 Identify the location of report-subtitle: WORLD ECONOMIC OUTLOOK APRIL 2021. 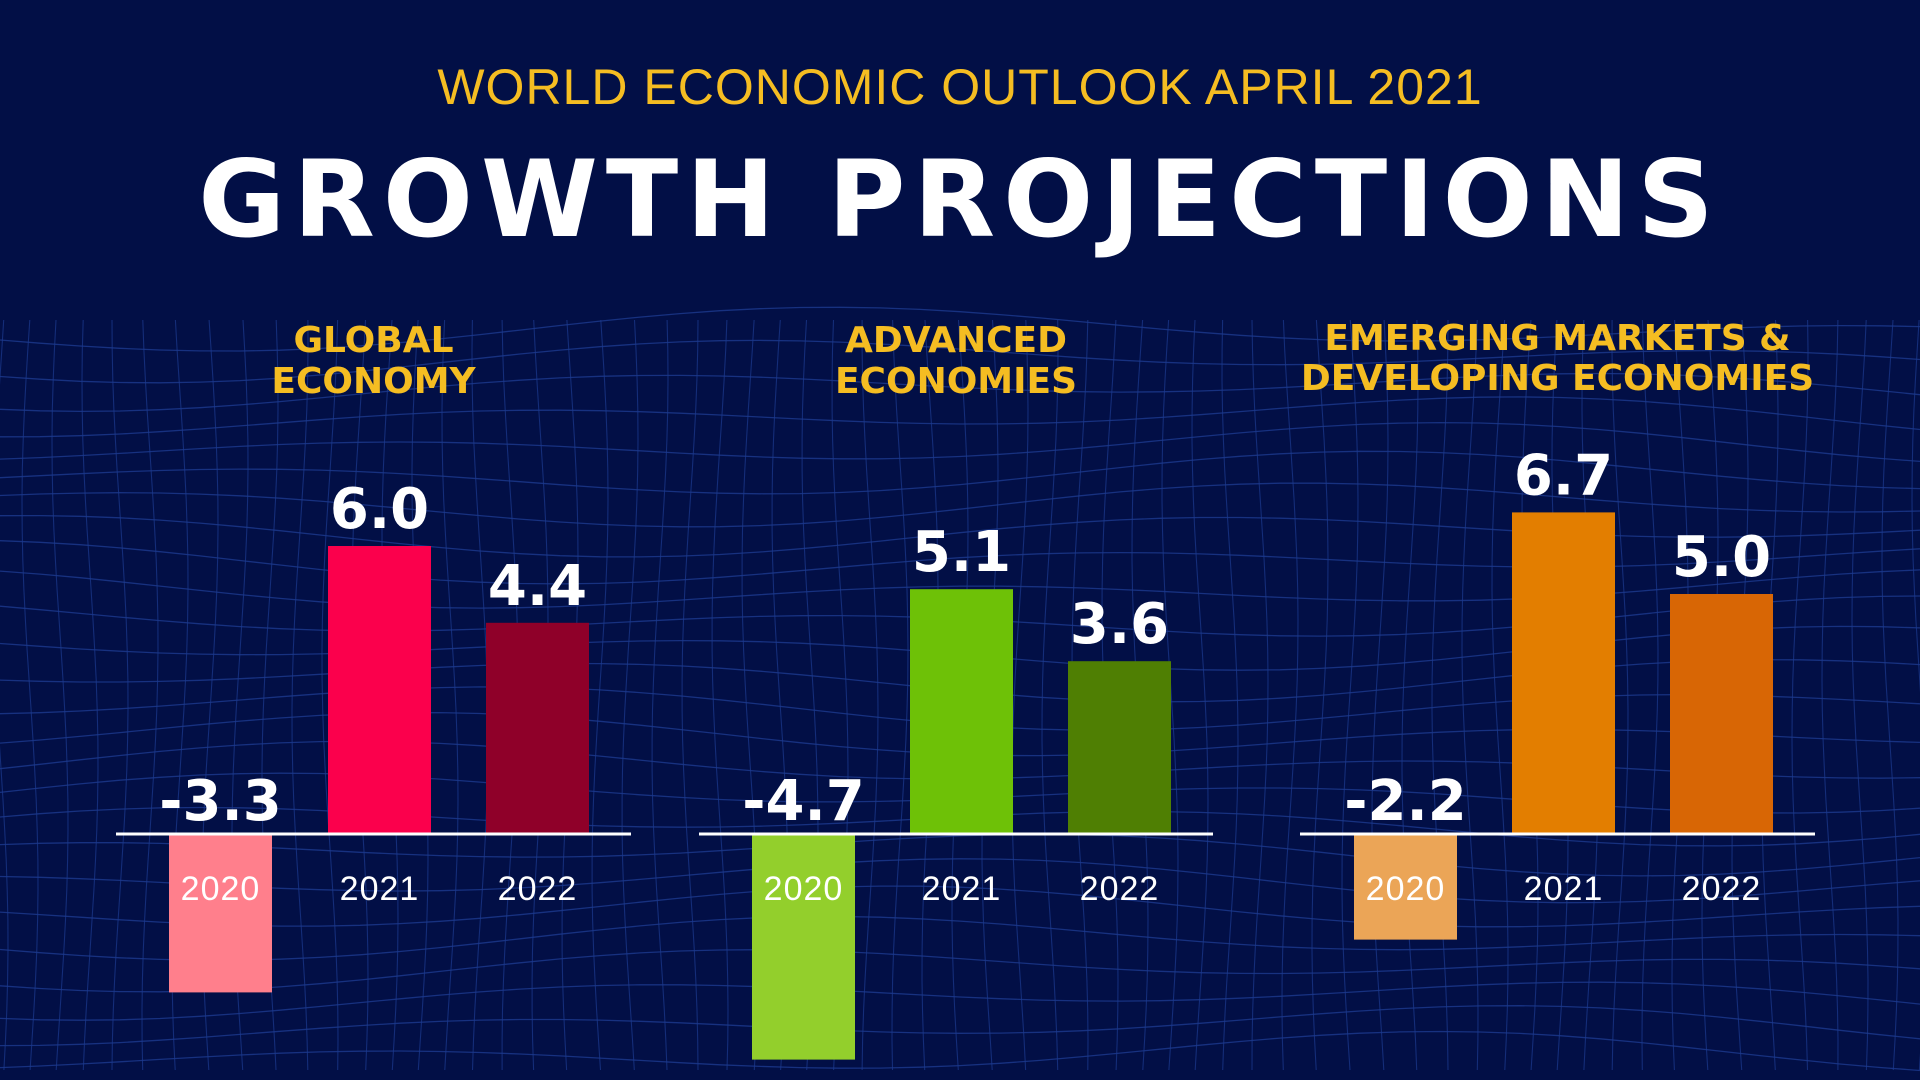
(960, 87).